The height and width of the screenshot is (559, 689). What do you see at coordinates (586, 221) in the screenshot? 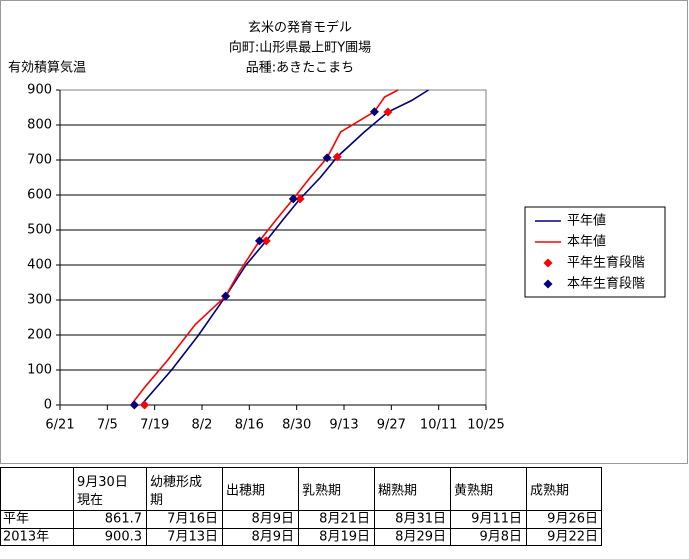
I see `legend-label: 平年値` at bounding box center [586, 221].